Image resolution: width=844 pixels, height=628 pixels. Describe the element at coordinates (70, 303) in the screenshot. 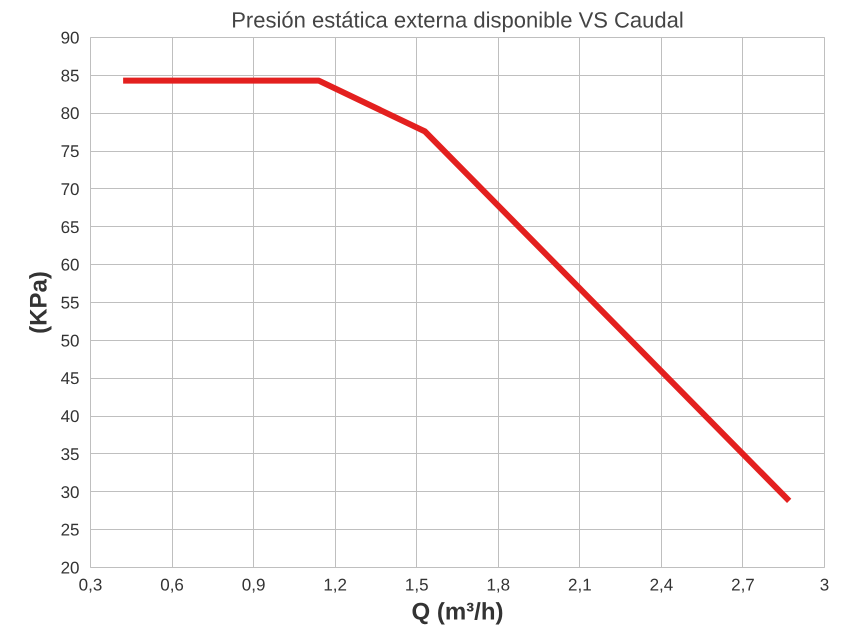

I see `y-tick-label: 55` at that location.